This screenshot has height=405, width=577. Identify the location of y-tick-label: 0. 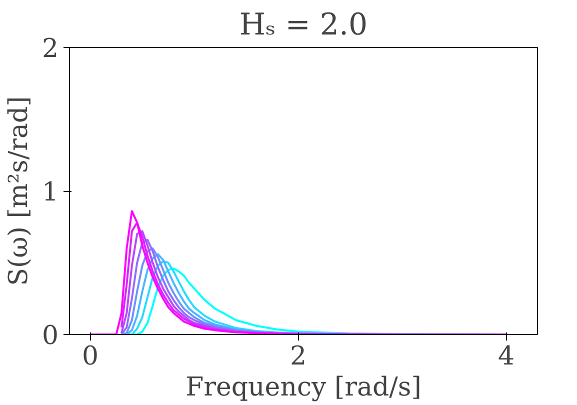
(50, 336).